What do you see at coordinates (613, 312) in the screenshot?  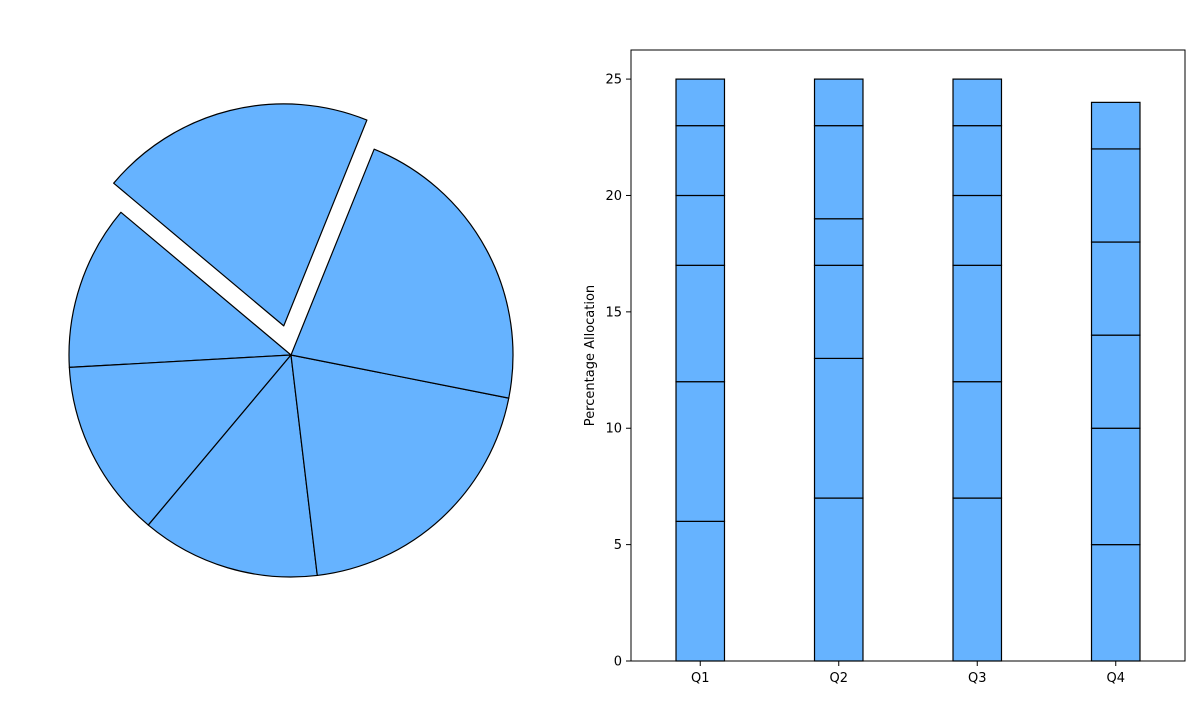 I see `y-tick-label: 15` at bounding box center [613, 312].